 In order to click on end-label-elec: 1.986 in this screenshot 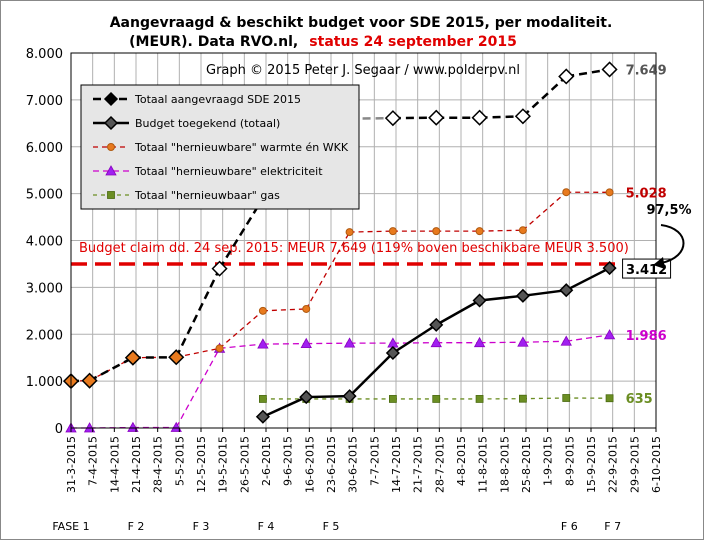, I will do `click(646, 336)`.